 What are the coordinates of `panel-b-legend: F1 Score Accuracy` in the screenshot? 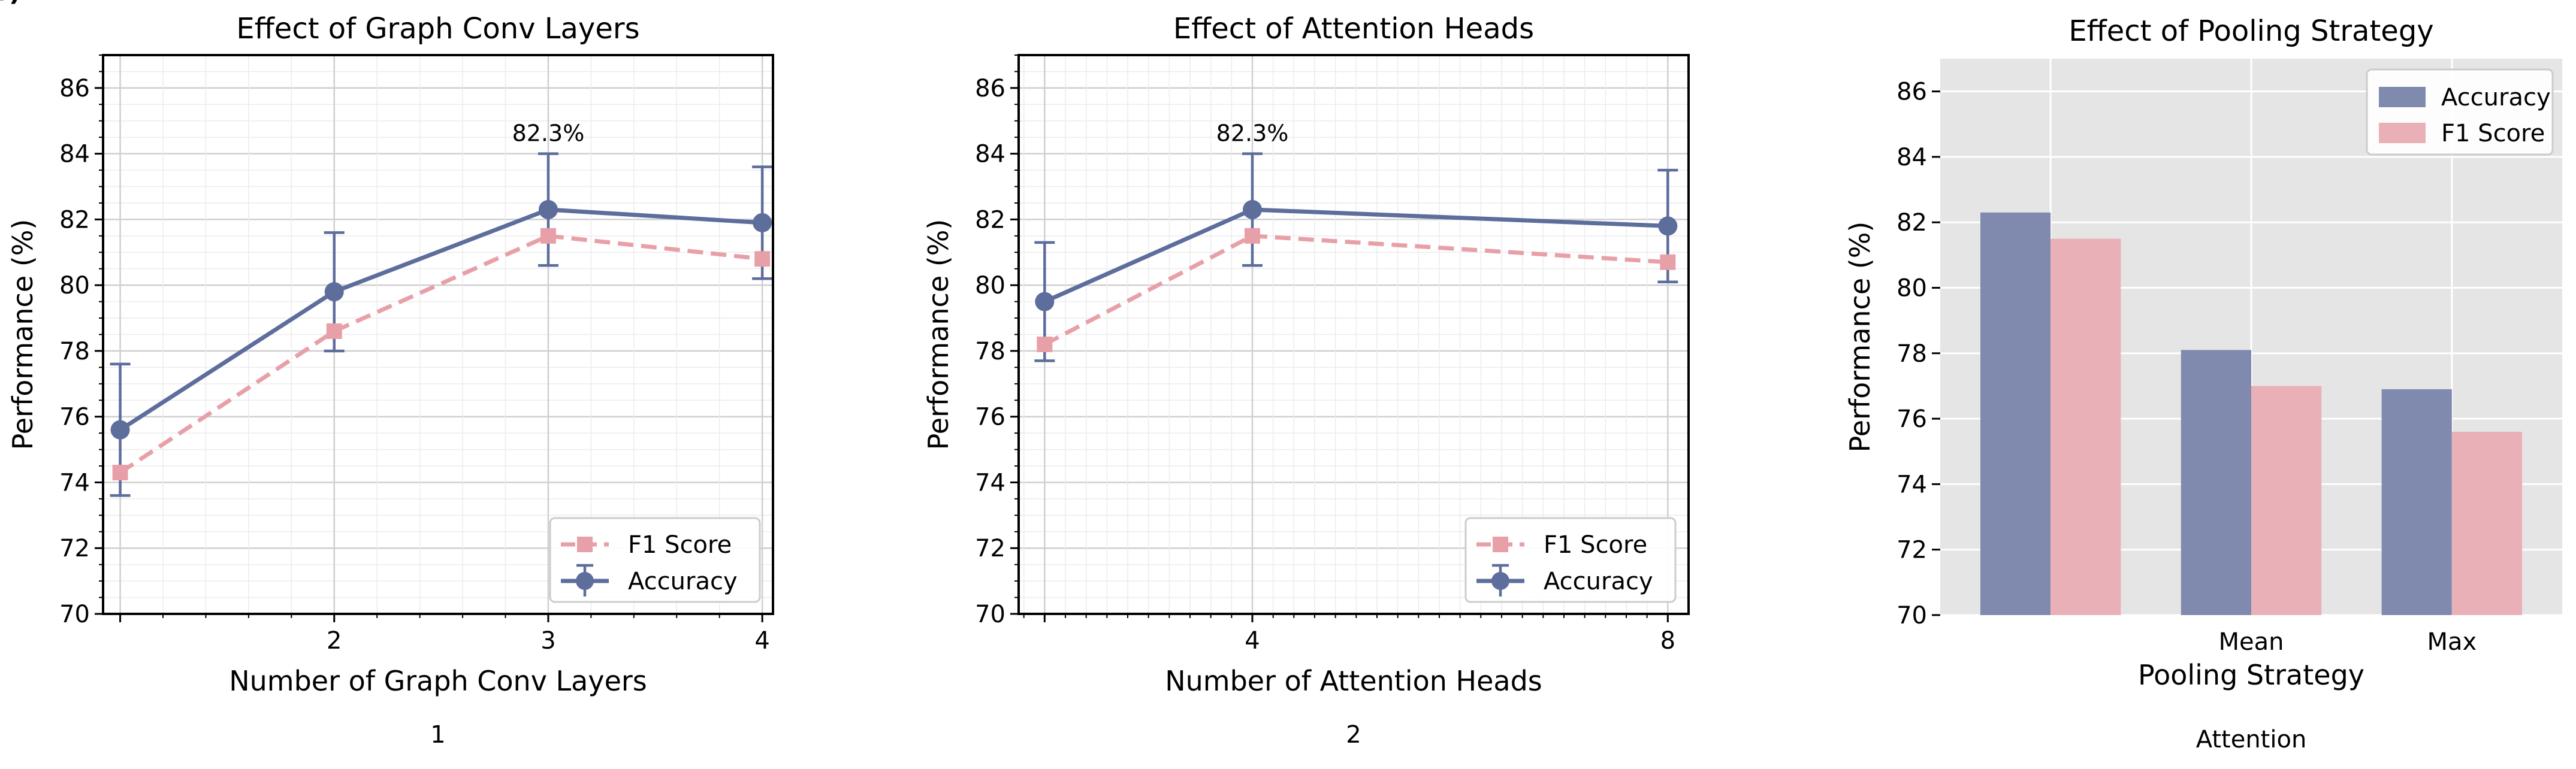 It's located at (1571, 560).